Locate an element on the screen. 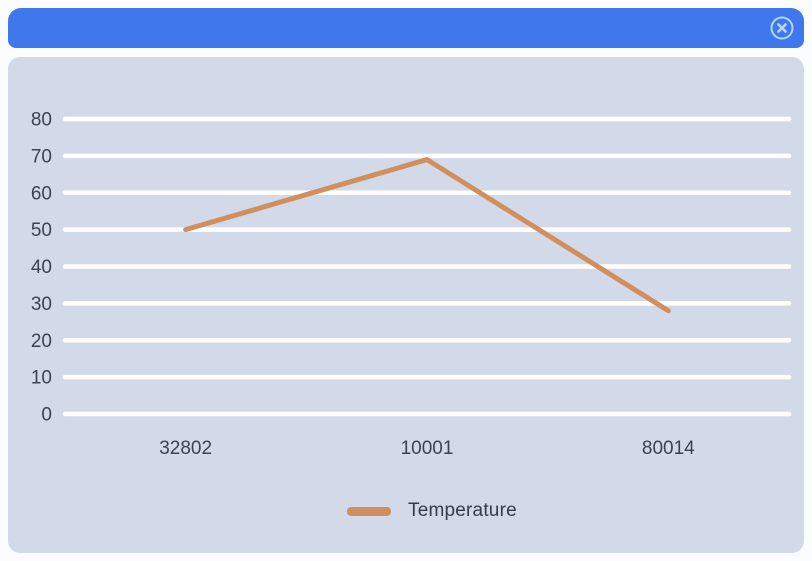  y-tick-label: 10 is located at coordinates (41, 378).